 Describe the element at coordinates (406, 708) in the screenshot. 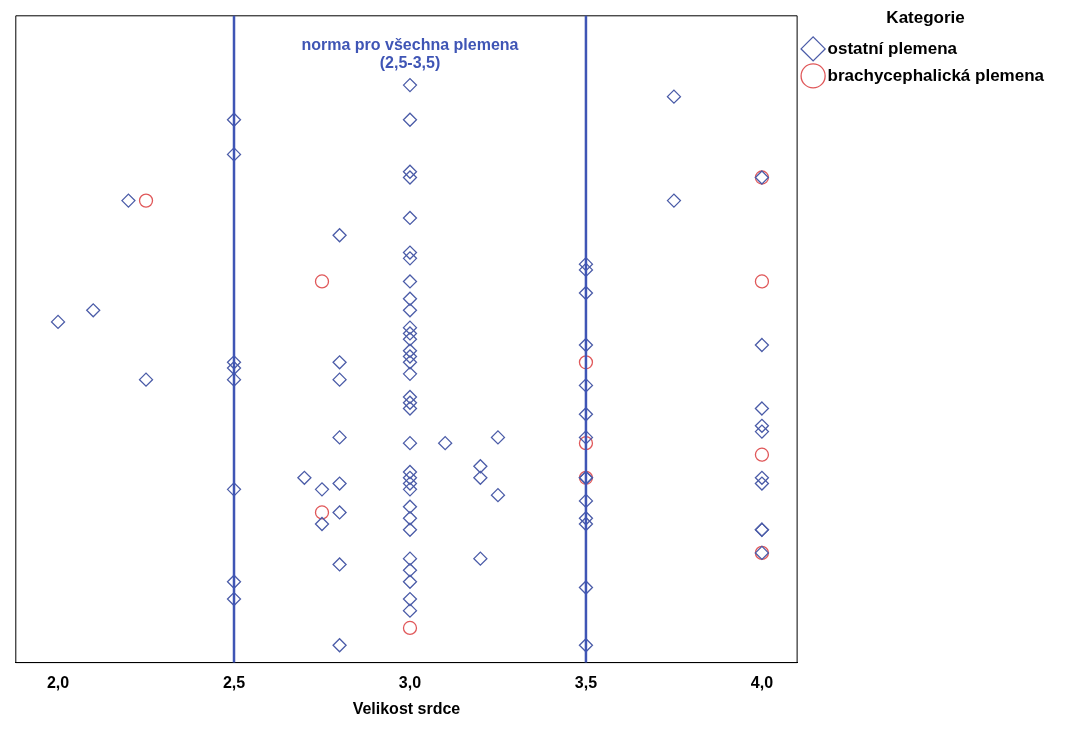

I see `x-axis-title: Velikost srdce` at that location.